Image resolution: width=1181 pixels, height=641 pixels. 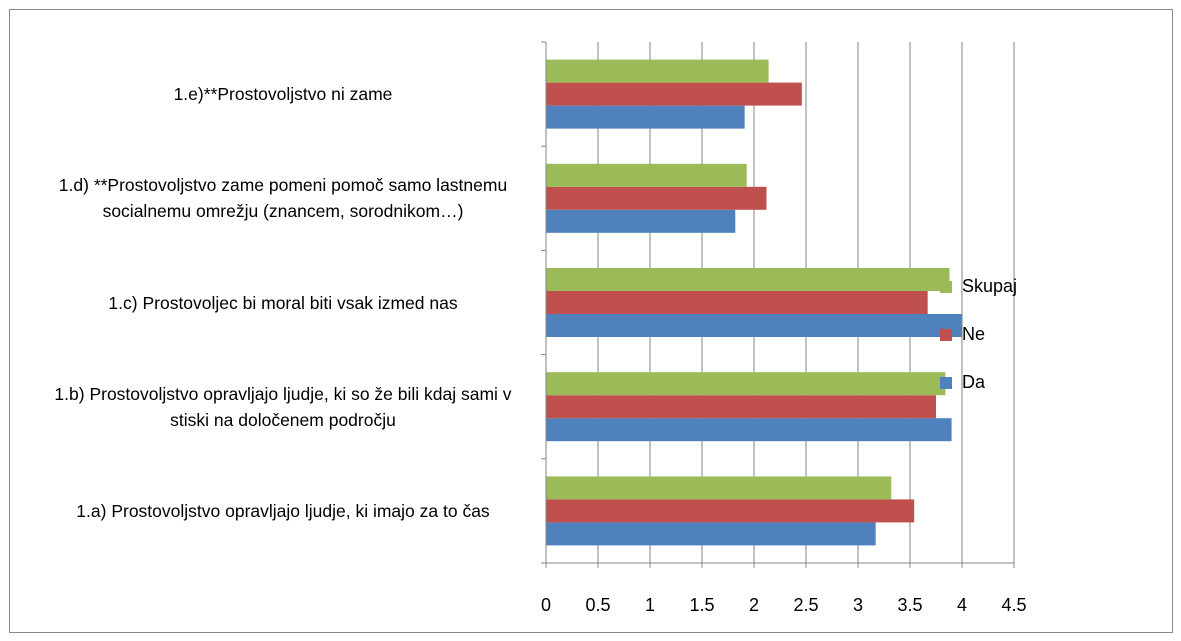 What do you see at coordinates (973, 334) in the screenshot?
I see `legend-label: Ne` at bounding box center [973, 334].